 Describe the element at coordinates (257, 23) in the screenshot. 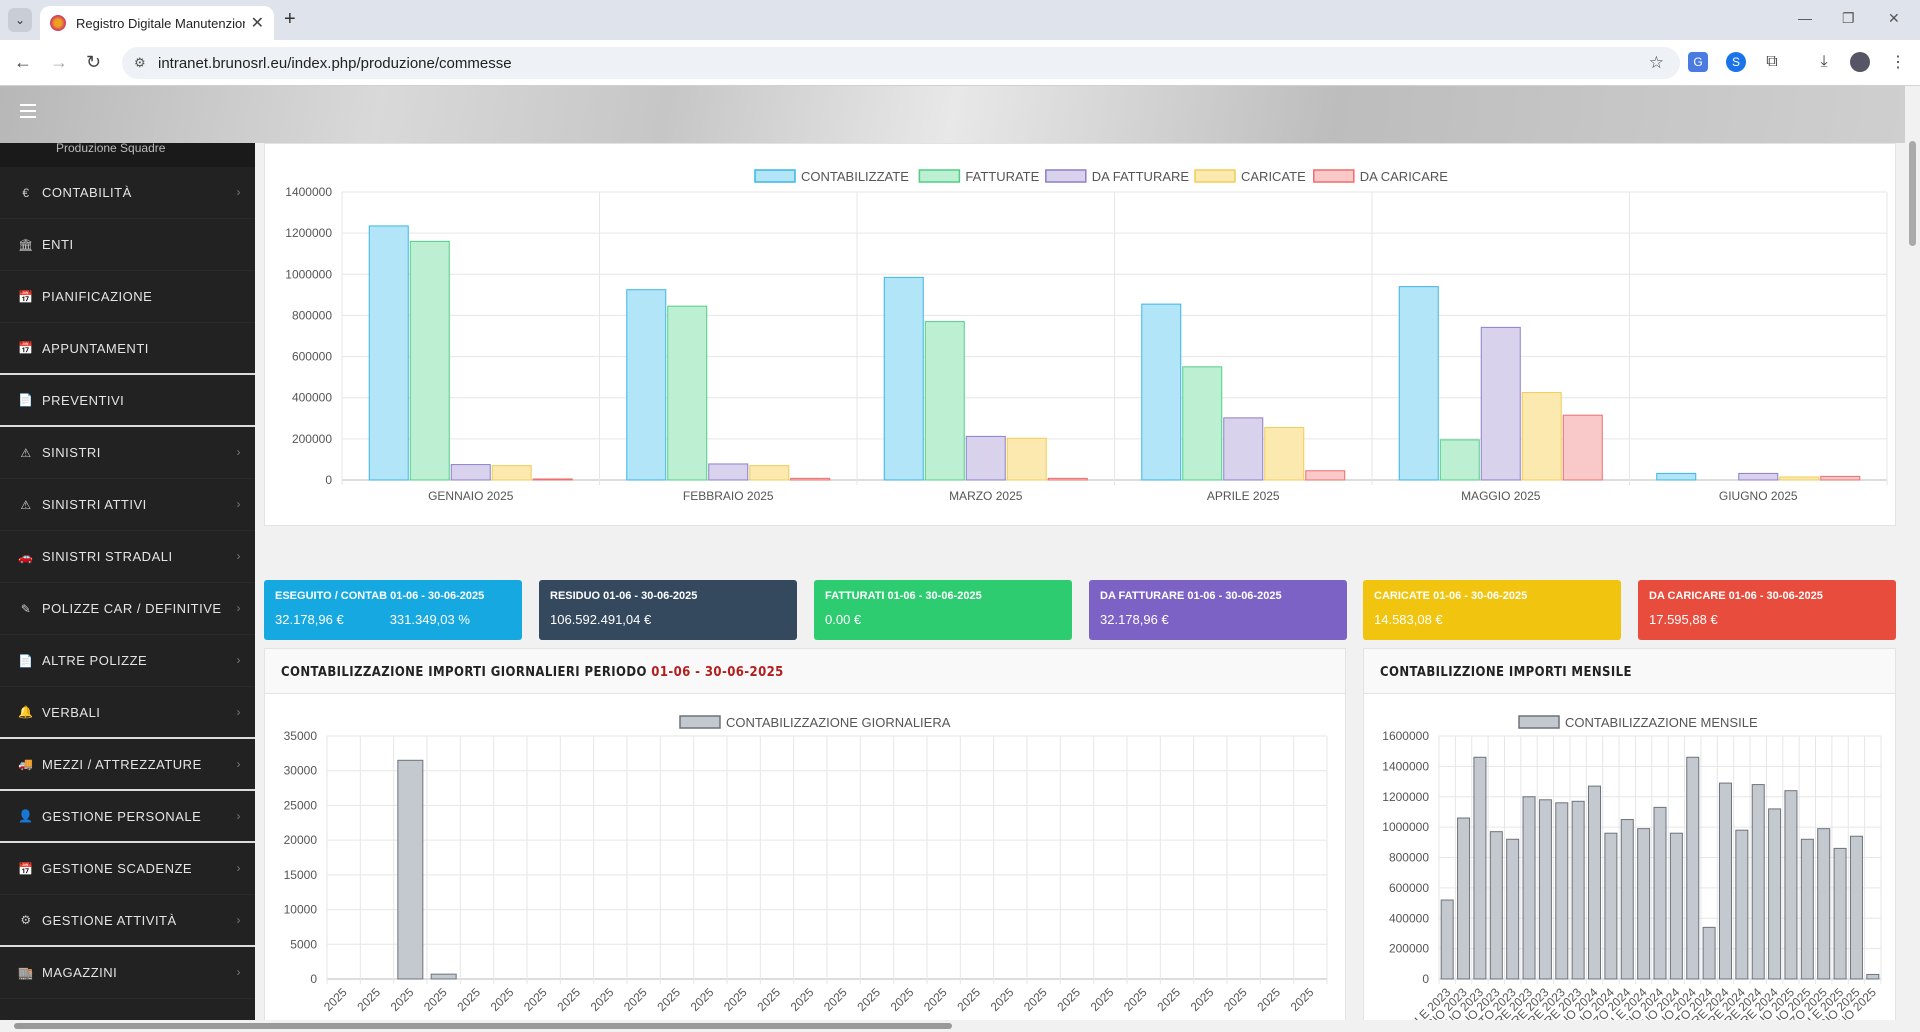

I see `tab-close-icon: ✕` at that location.